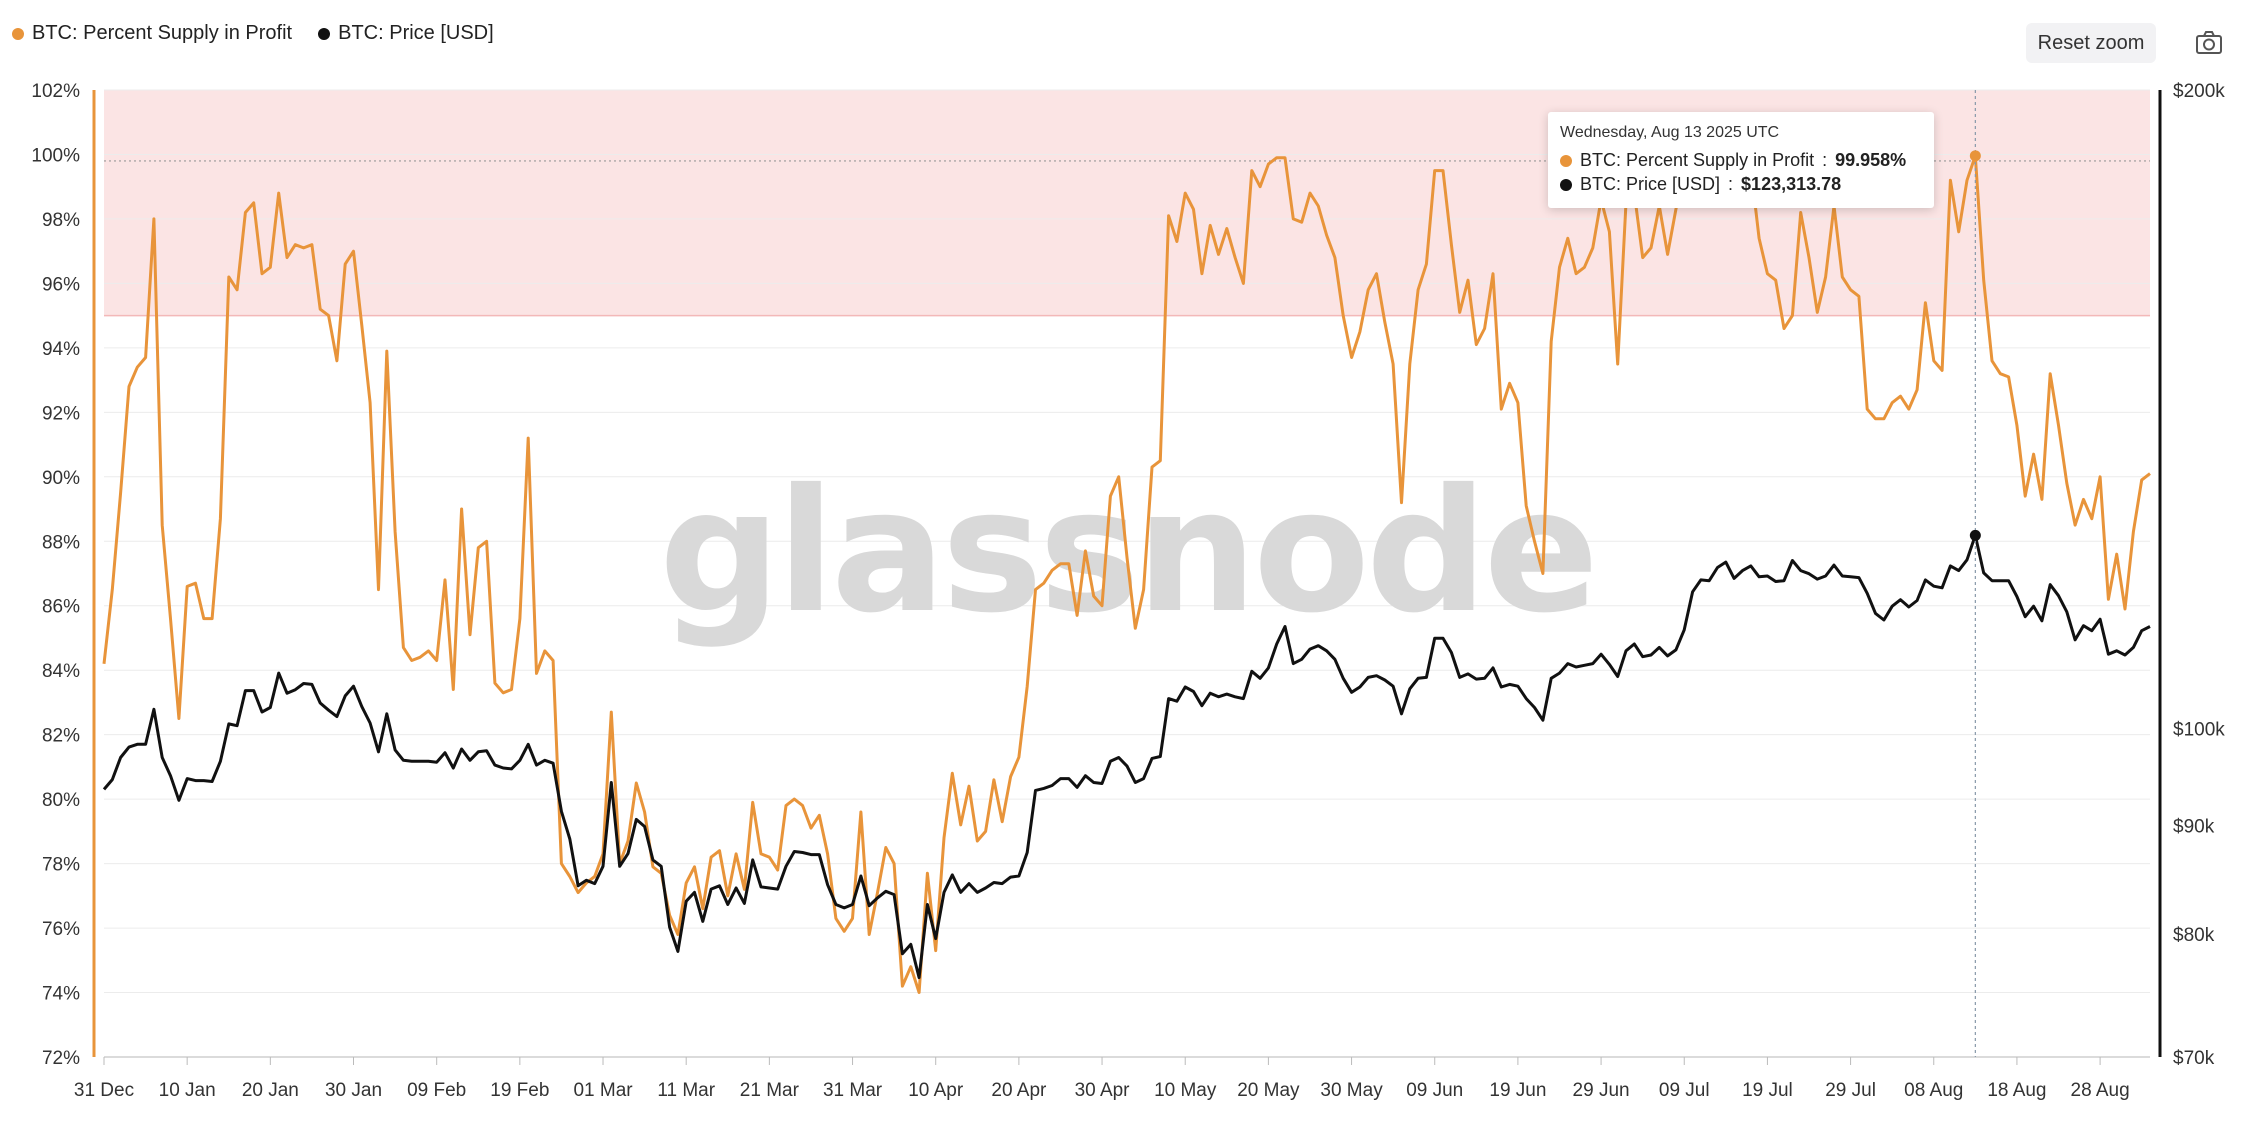  Describe the element at coordinates (1566, 160) in the screenshot. I see `tooltip-dot-supply` at that location.